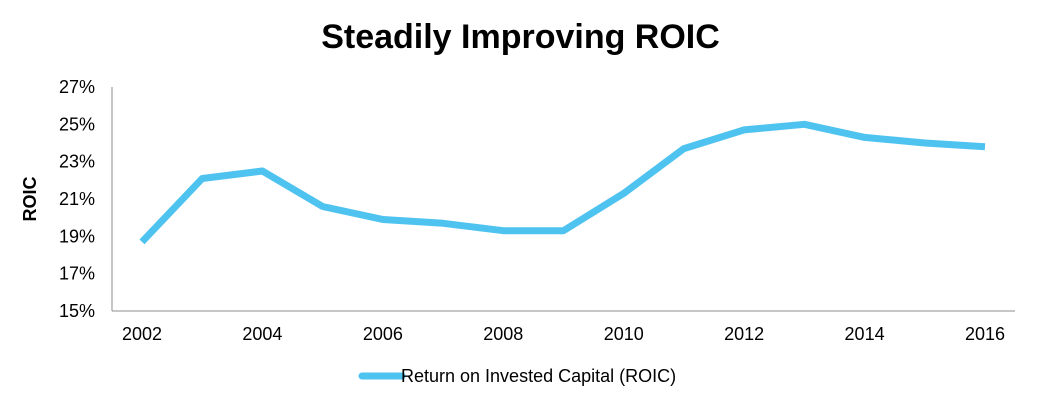  Describe the element at coordinates (383, 334) in the screenshot. I see `x-tick-label: 2006` at that location.